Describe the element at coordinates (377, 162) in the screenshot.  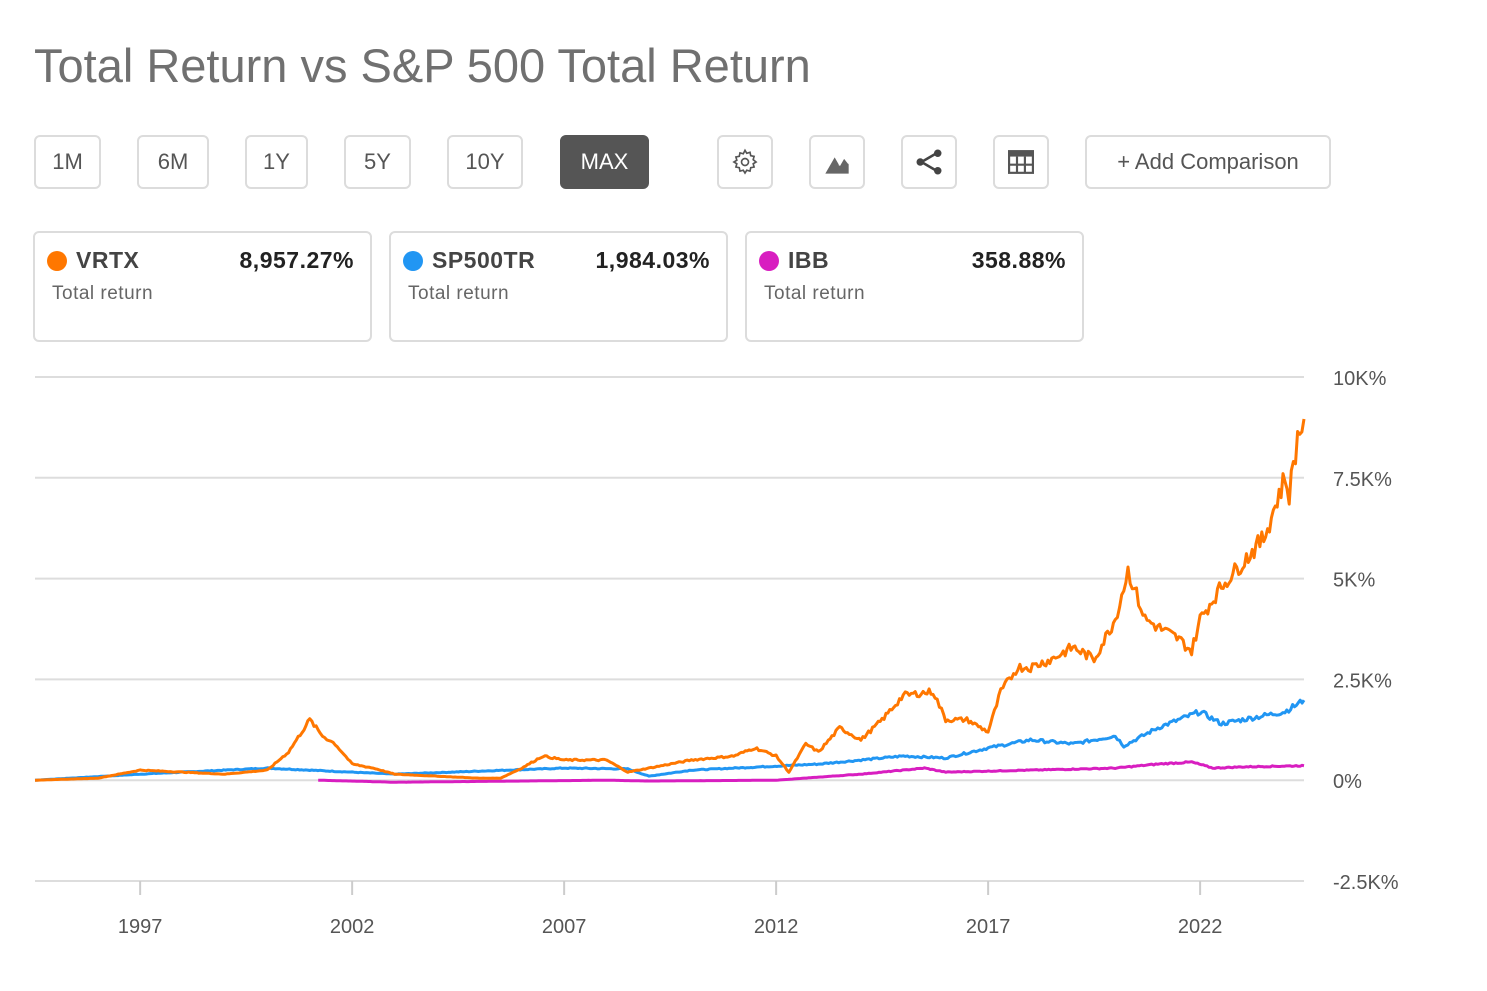
I see `range-5y-button: 5Y` at that location.